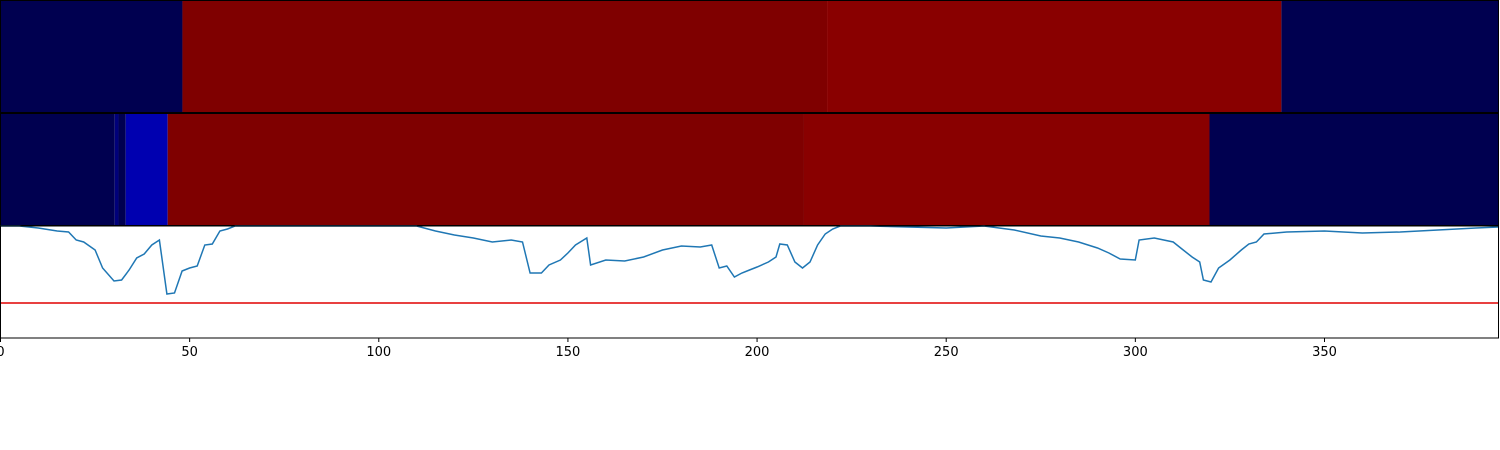 The height and width of the screenshot is (450, 1500). I want to click on x-tick-label: 100, so click(378, 352).